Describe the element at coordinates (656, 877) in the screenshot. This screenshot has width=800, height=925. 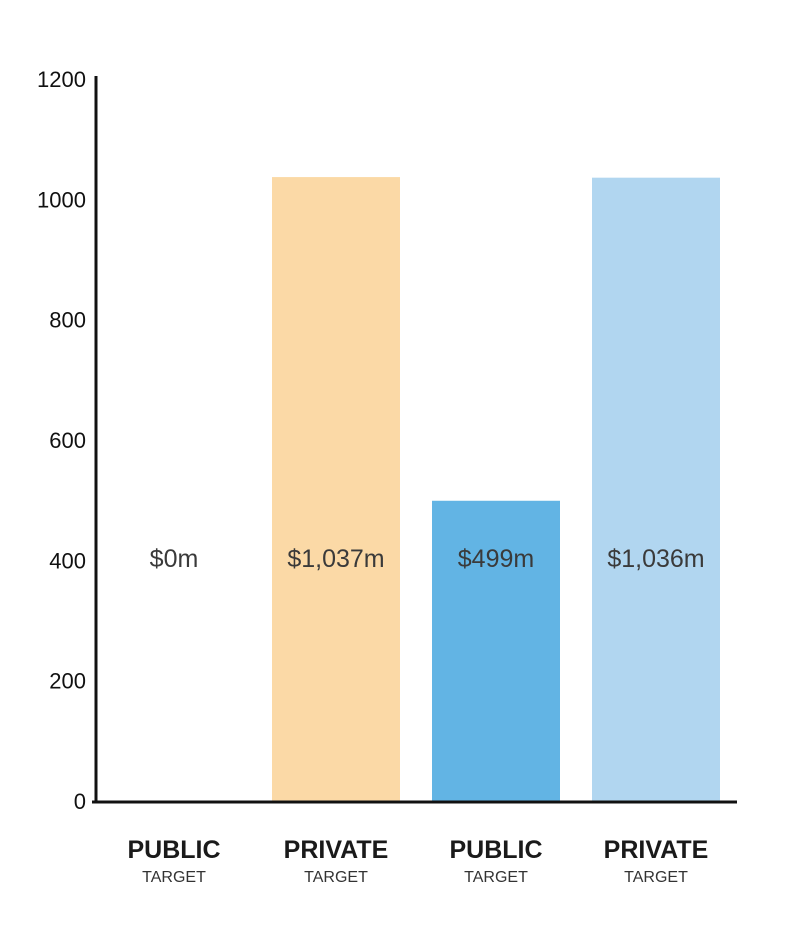
I see `category-sublabel-4: TARGET` at that location.